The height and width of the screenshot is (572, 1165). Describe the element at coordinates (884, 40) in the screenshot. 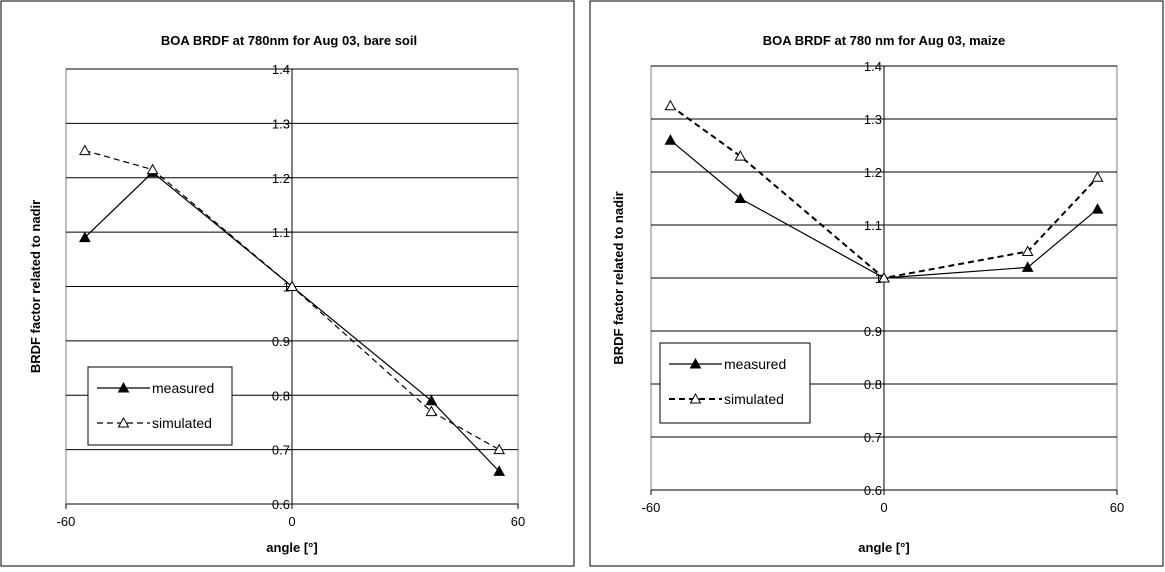

I see `chart-title: BOA BRDF at 780 nm for Aug 03, maize` at that location.